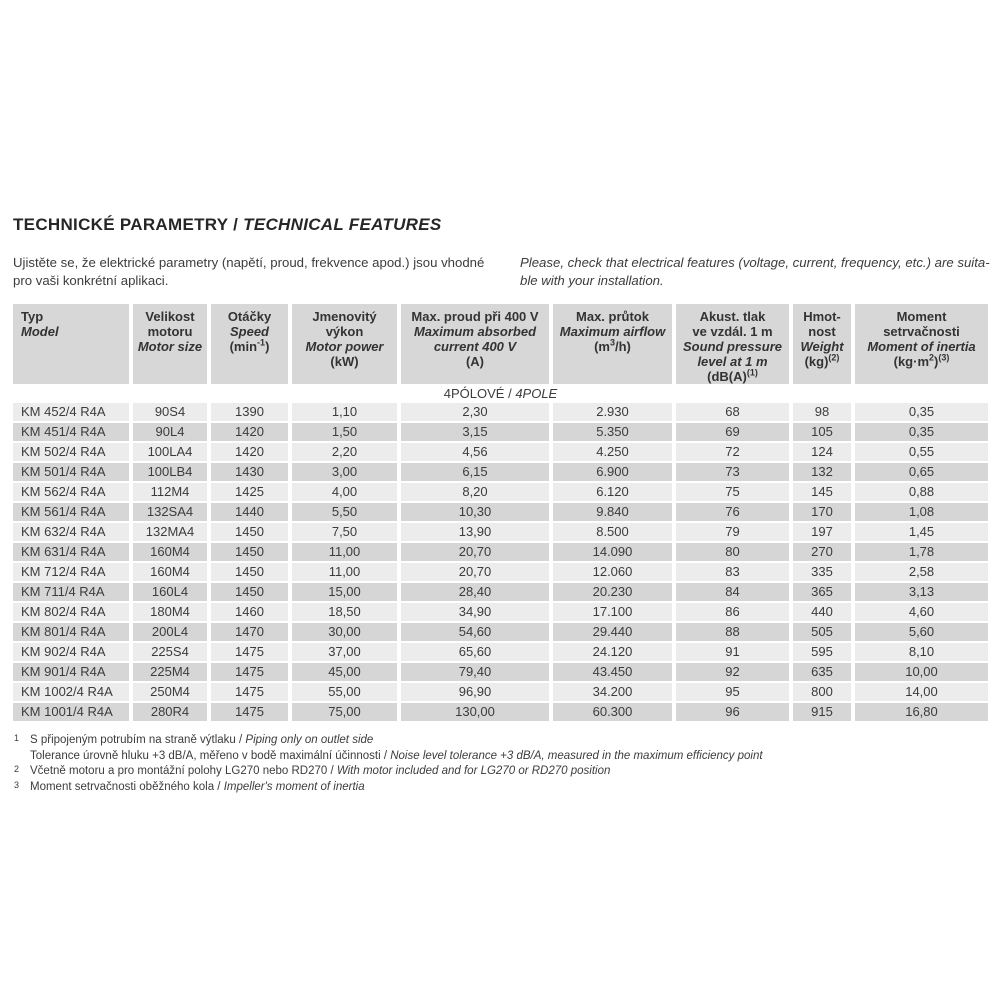 The image size is (1000, 1000). What do you see at coordinates (612, 632) in the screenshot?
I see `value-cell: 29.440` at bounding box center [612, 632].